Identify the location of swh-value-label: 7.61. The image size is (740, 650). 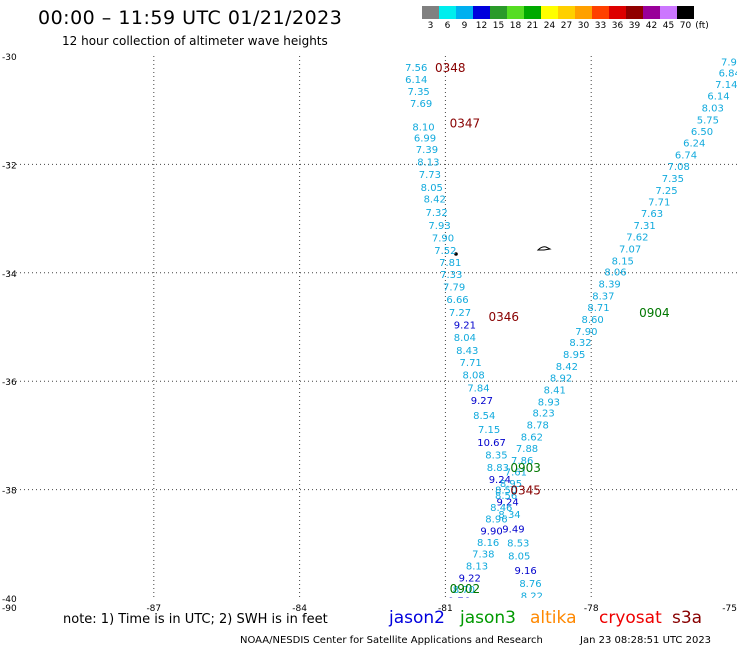
(516, 473).